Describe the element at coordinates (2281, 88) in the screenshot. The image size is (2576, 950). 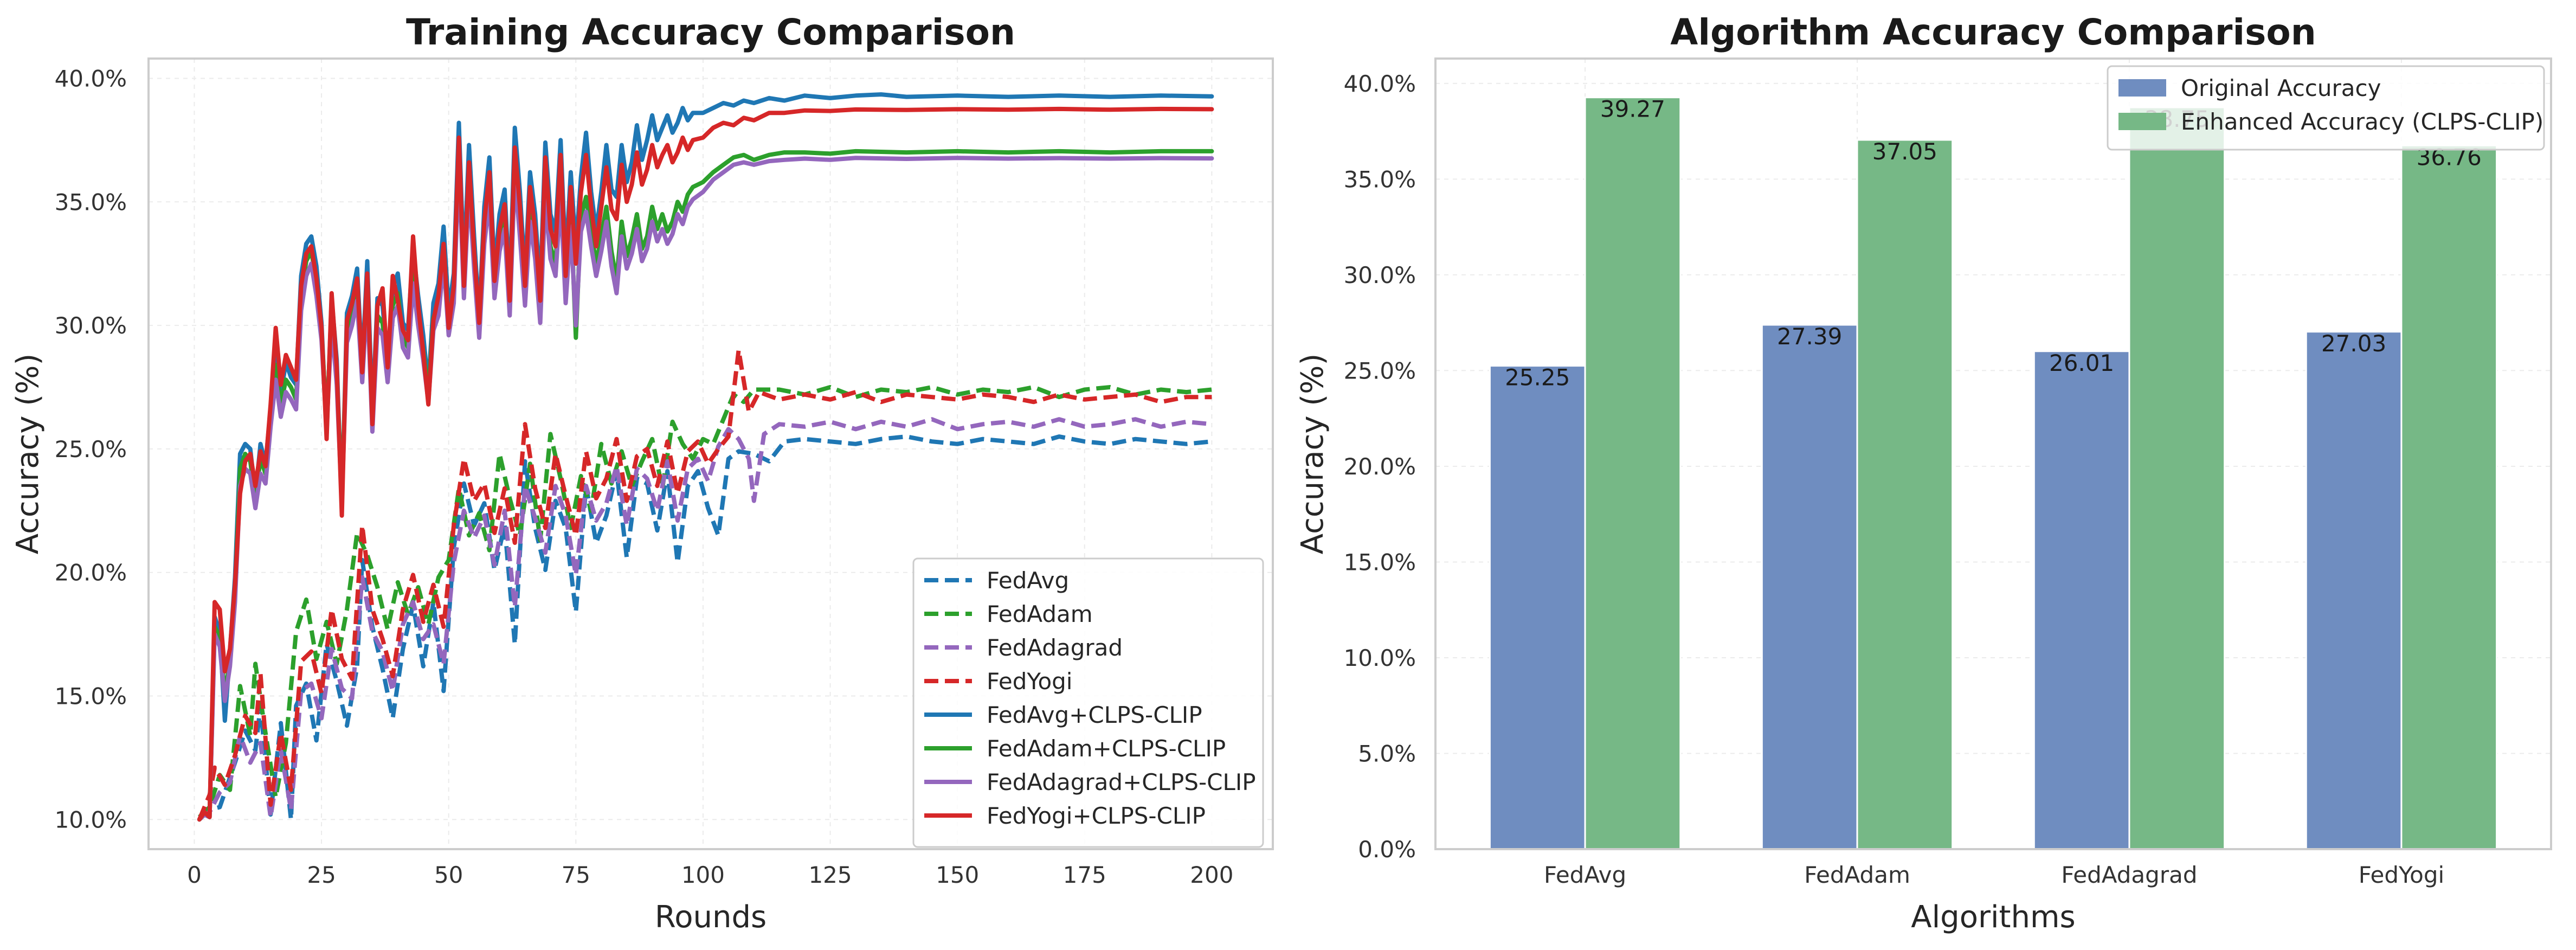
I see `legend-entry-original-accuracy: Original Accuracy` at that location.